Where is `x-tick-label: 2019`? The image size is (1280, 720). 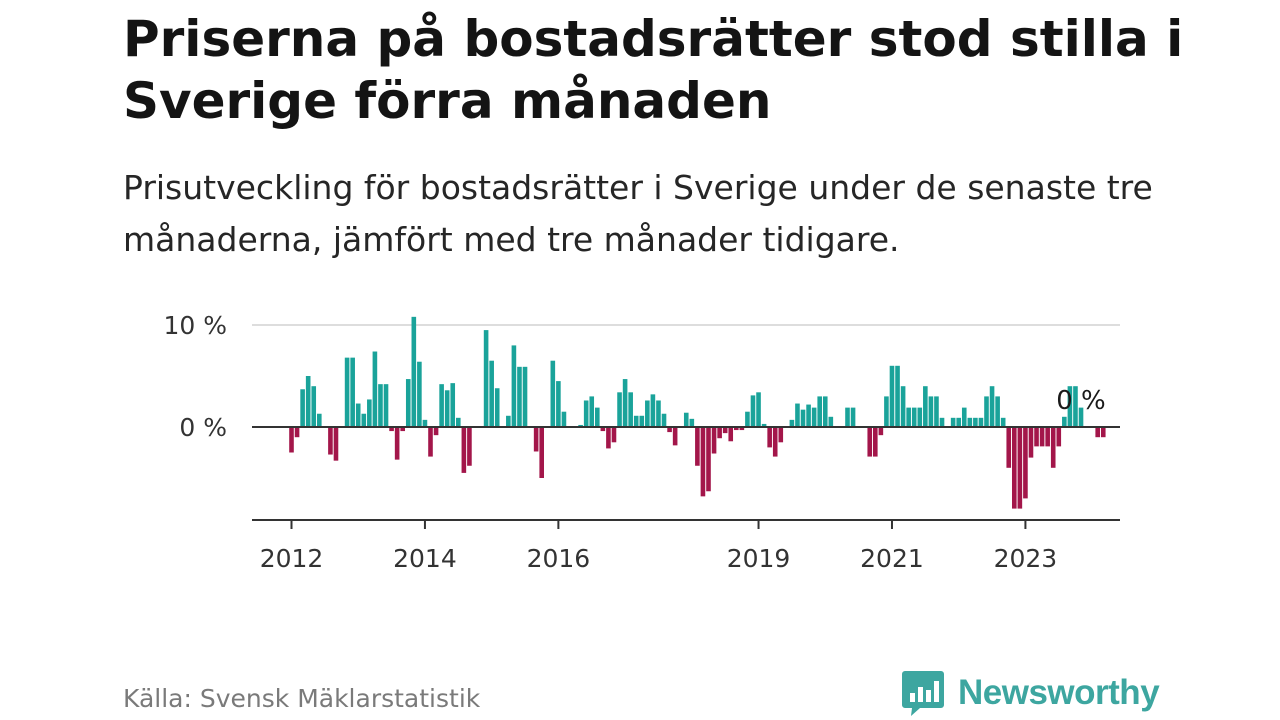 x-tick-label: 2019 is located at coordinates (759, 558).